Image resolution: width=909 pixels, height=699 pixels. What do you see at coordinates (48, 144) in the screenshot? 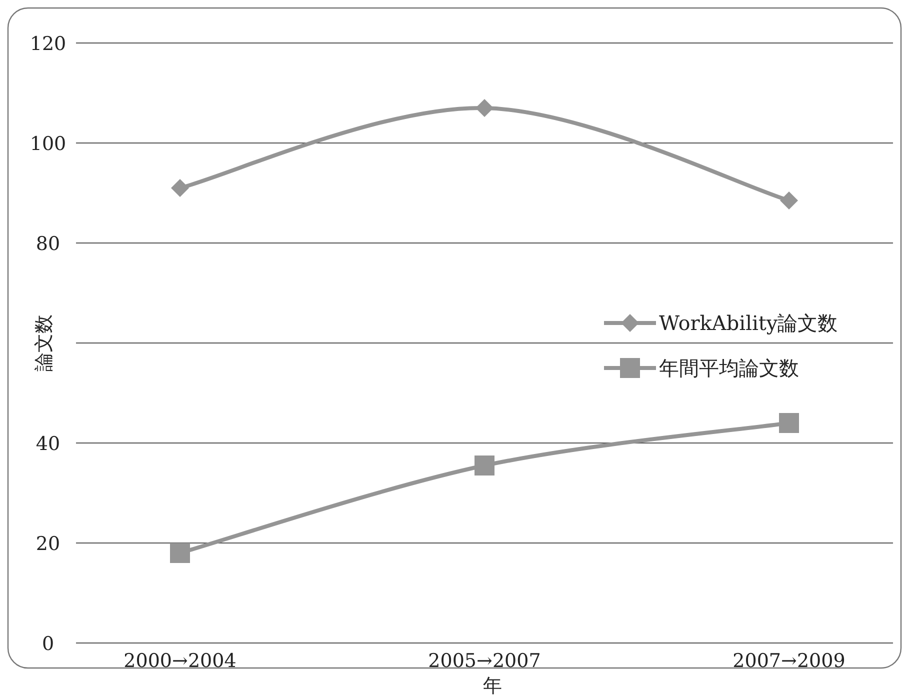
I see `y-tick-label: 100` at bounding box center [48, 144].